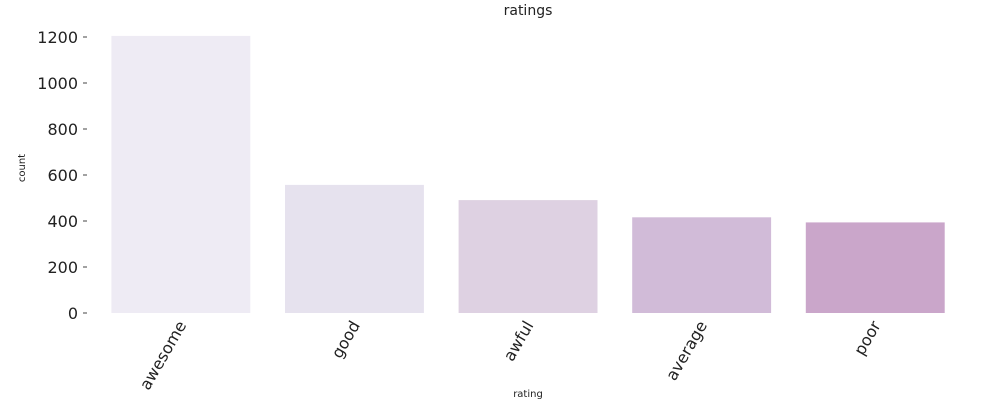 This screenshot has height=402, width=989. What do you see at coordinates (354, 248) in the screenshot?
I see `bar-good` at bounding box center [354, 248].